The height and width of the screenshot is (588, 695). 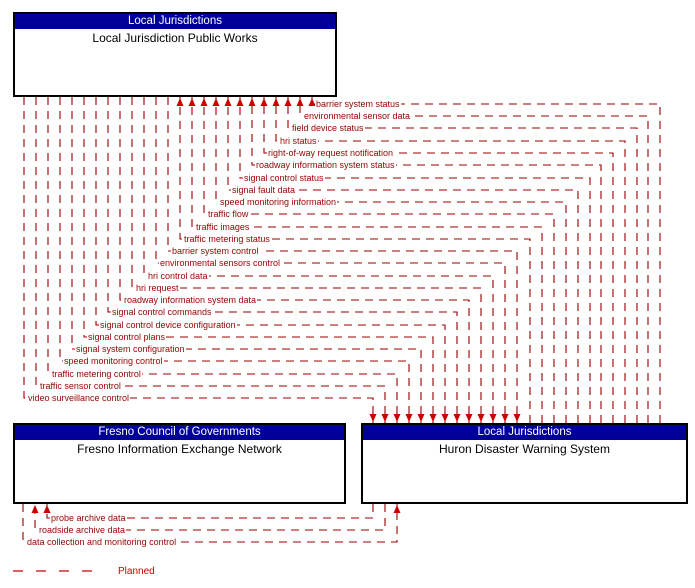 What do you see at coordinates (228, 214) in the screenshot?
I see `flow-label: traffic flow` at bounding box center [228, 214].